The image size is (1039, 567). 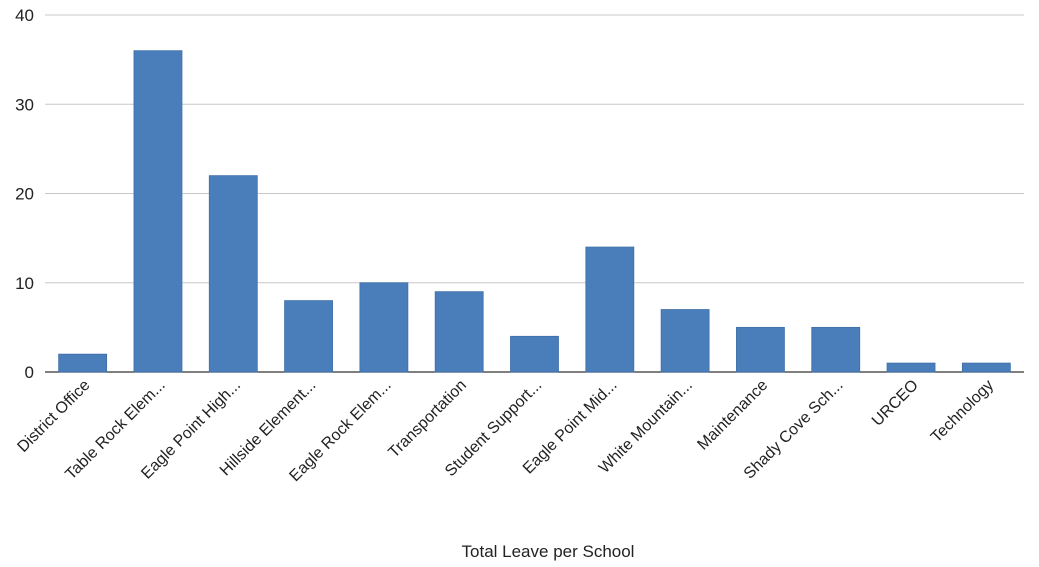 What do you see at coordinates (53, 416) in the screenshot?
I see `x-tick-label: District Office` at bounding box center [53, 416].